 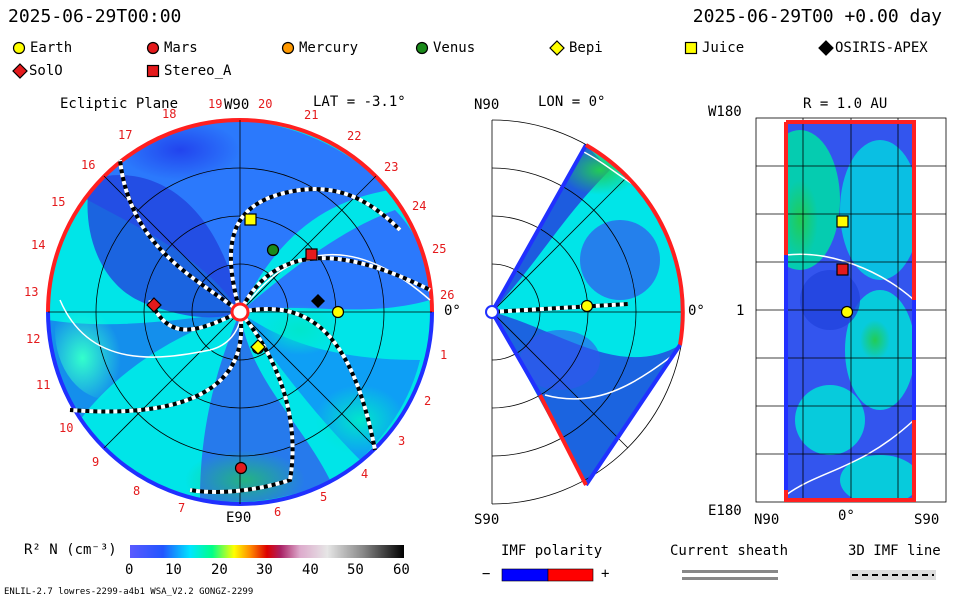 What do you see at coordinates (881, 48) in the screenshot?
I see `legend-label: OSIRIS-APEX` at bounding box center [881, 48].